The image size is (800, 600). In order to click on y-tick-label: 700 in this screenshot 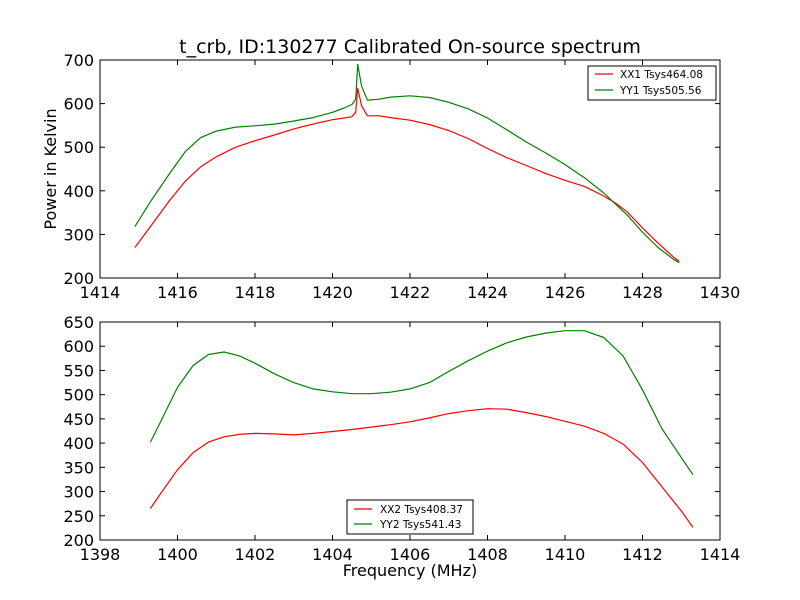, I will do `click(78, 60)`.